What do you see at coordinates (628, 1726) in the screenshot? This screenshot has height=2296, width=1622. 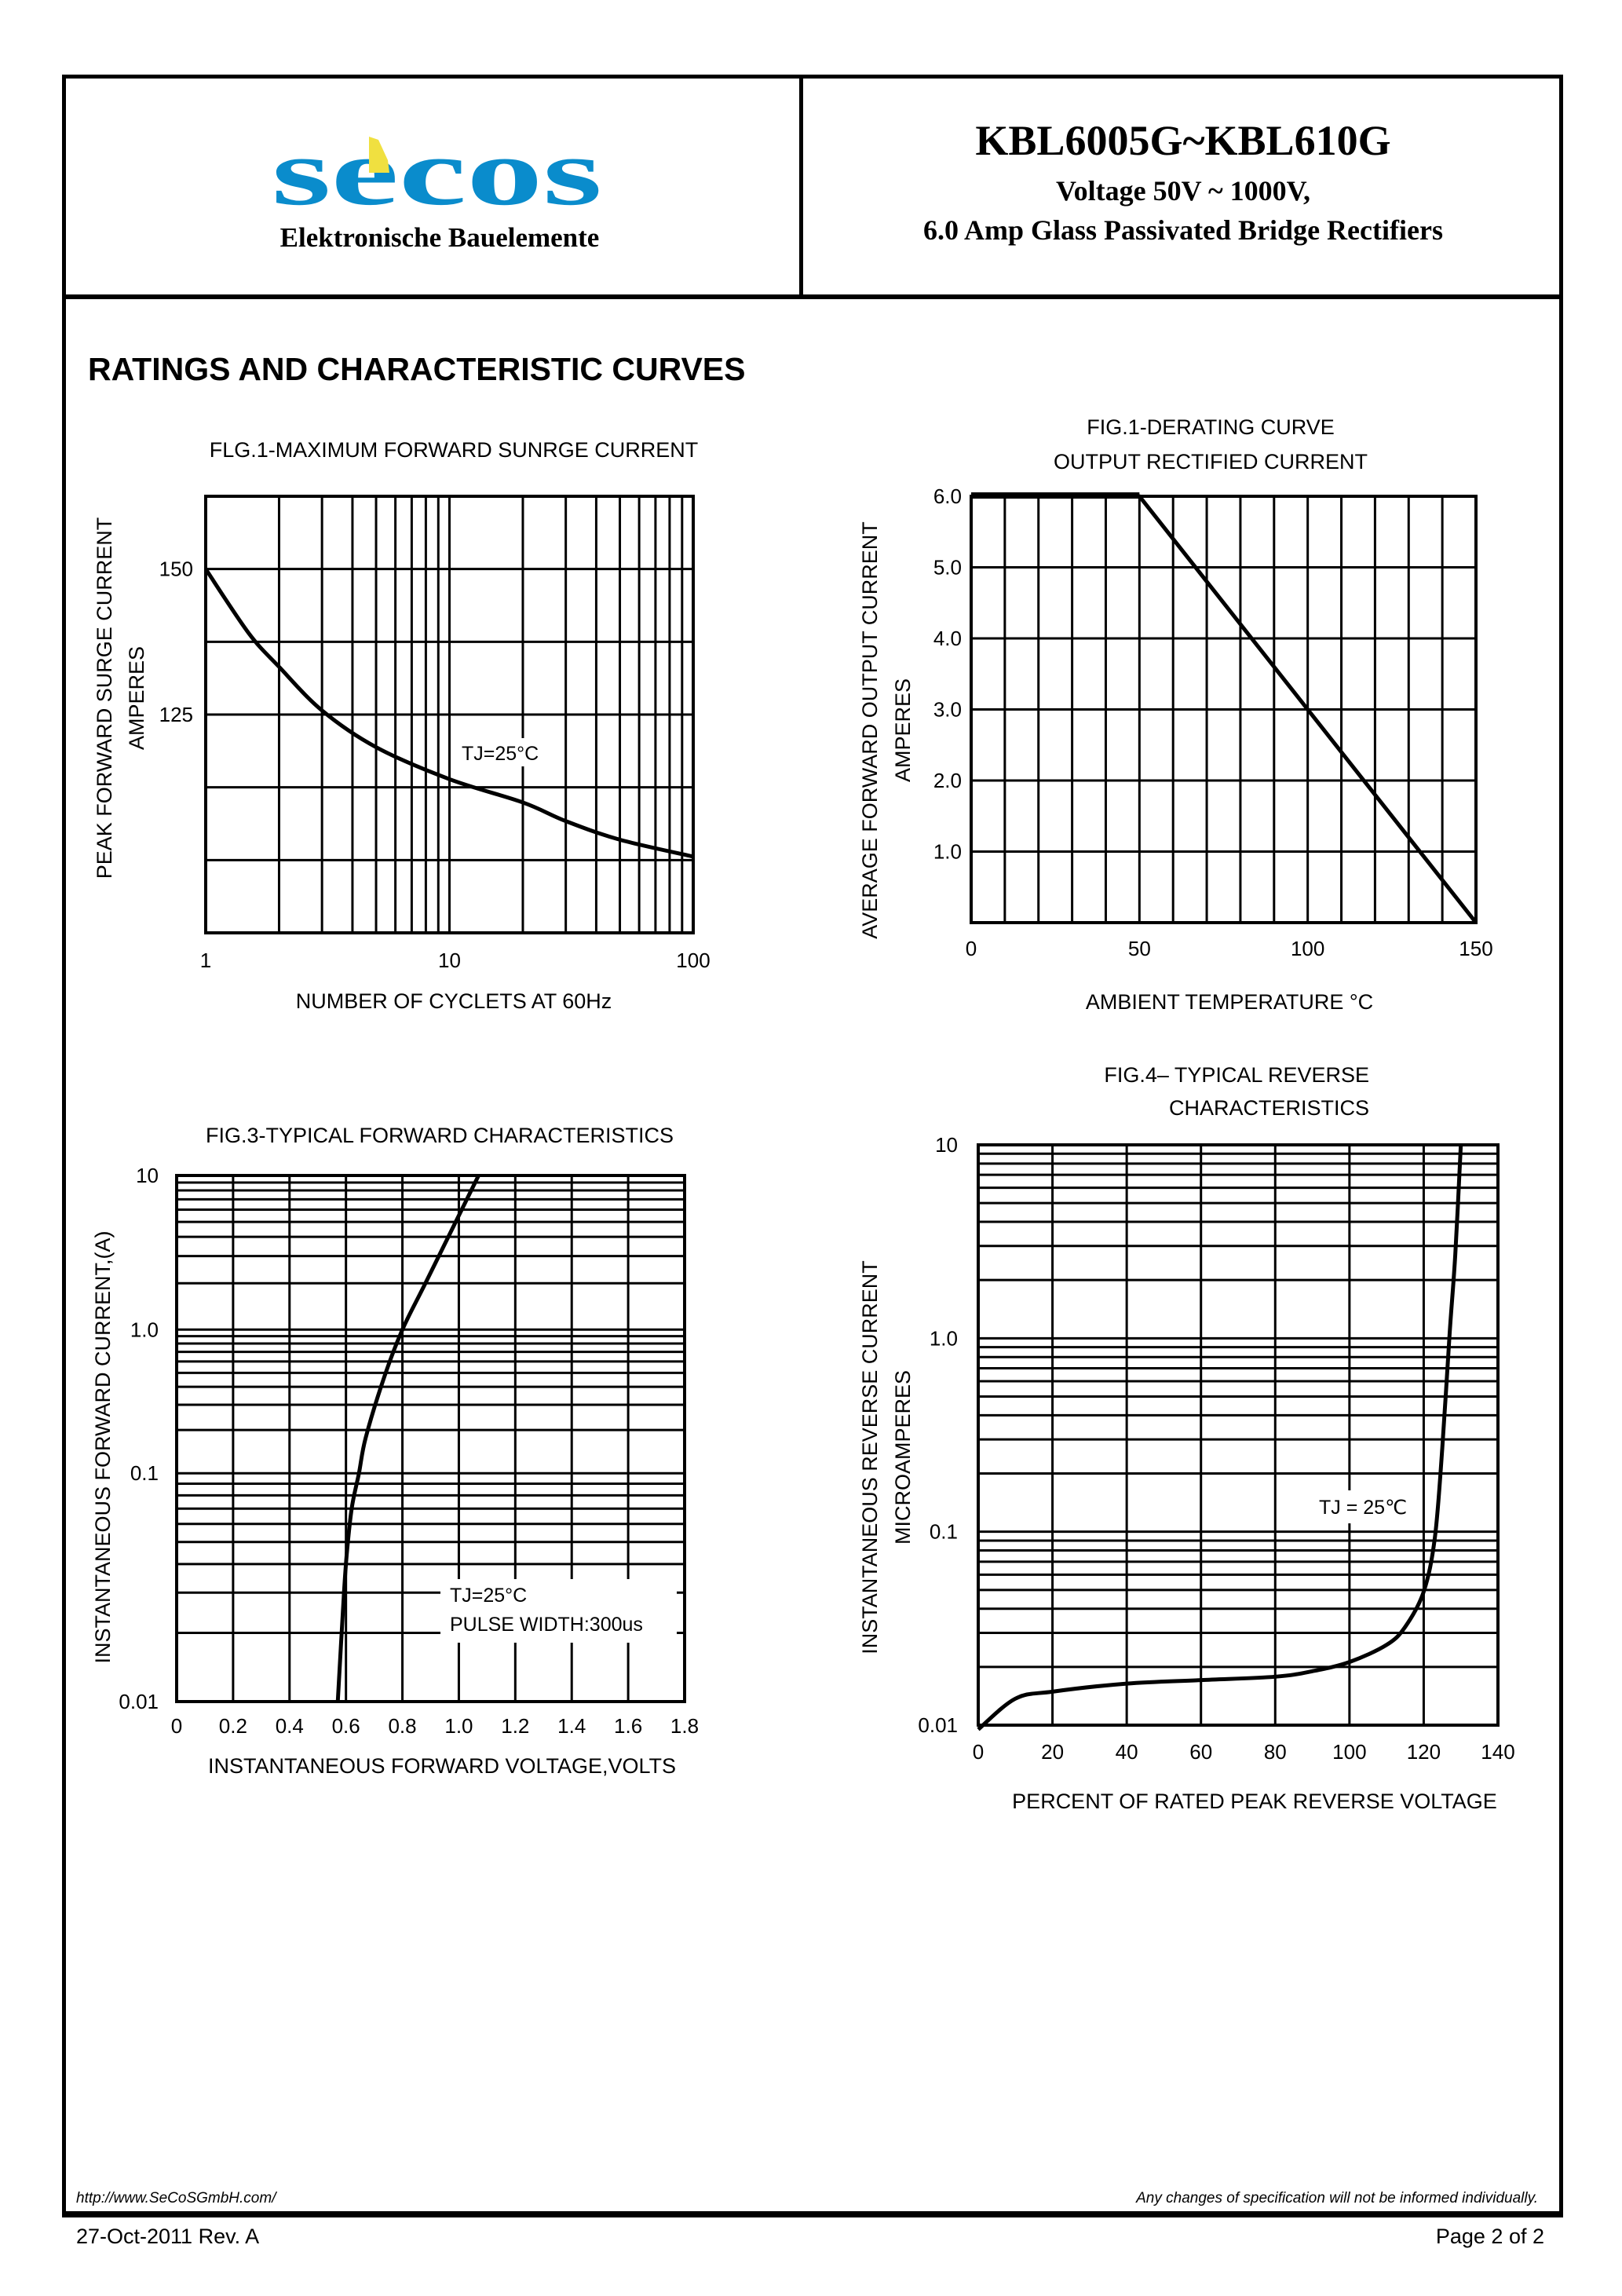 I see `x-tick-label: 1.6` at bounding box center [628, 1726].